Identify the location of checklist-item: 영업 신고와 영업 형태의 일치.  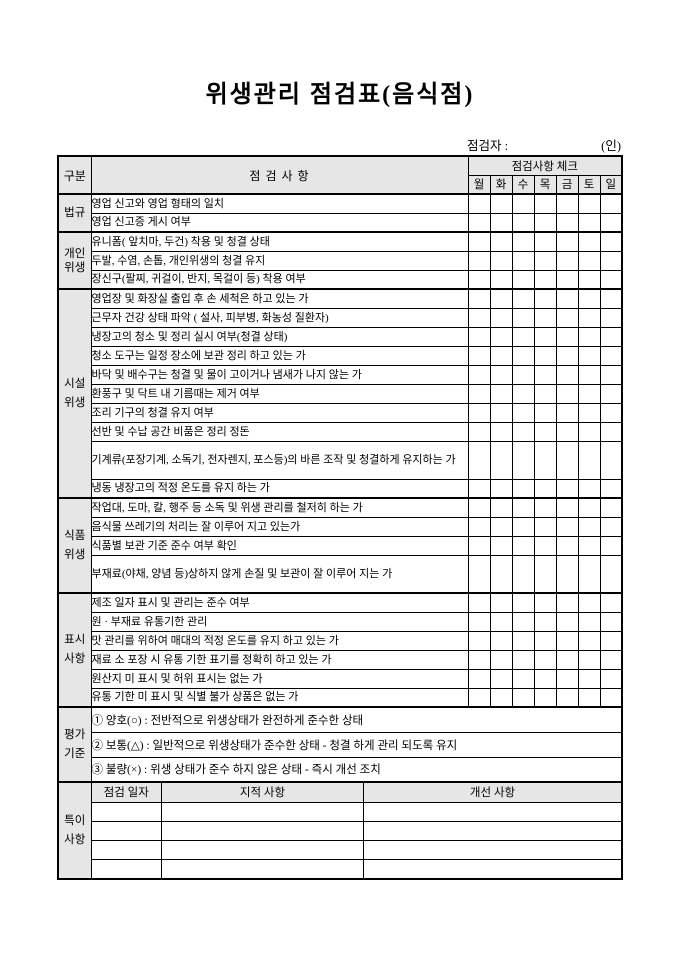
(279, 203).